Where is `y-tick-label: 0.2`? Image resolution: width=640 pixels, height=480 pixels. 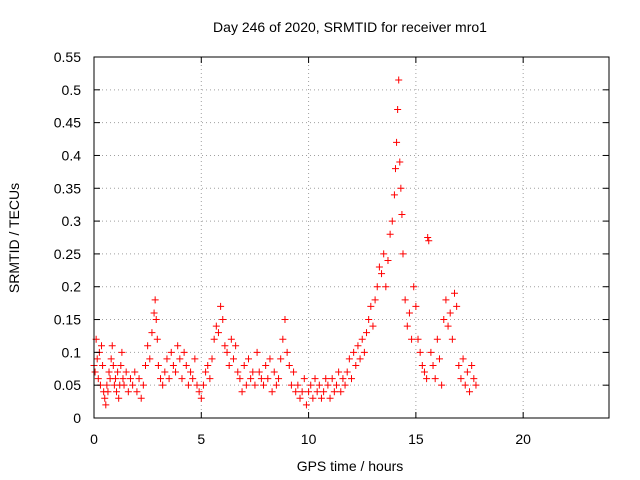
y-tick-label: 0.2 is located at coordinates (72, 287).